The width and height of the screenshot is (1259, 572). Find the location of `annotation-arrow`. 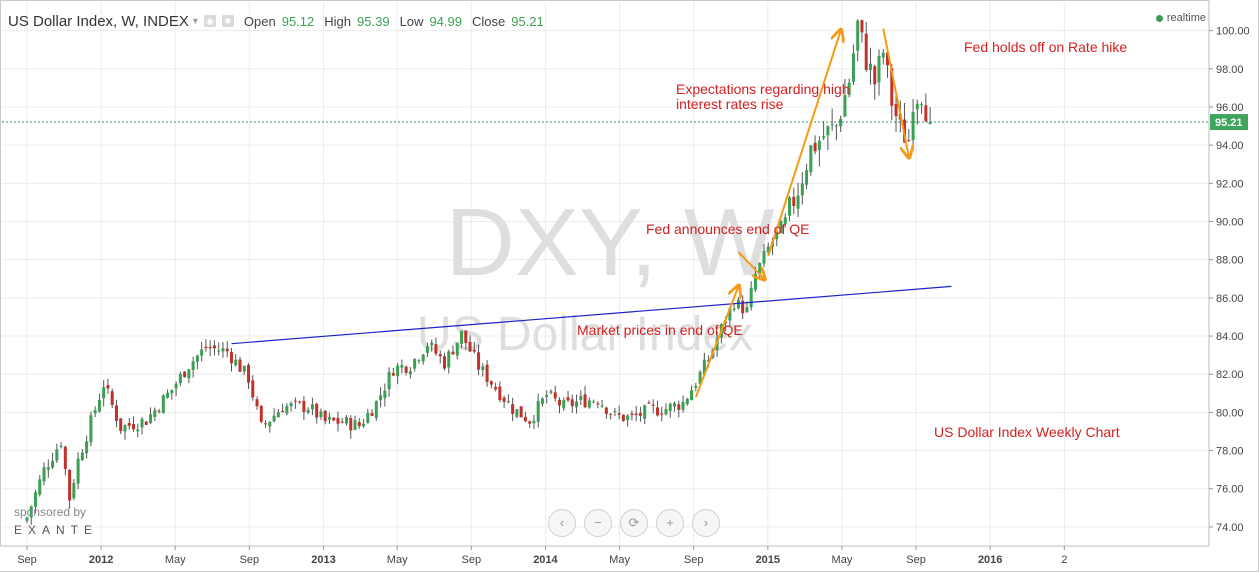

annotation-arrow is located at coordinates (750, 265).